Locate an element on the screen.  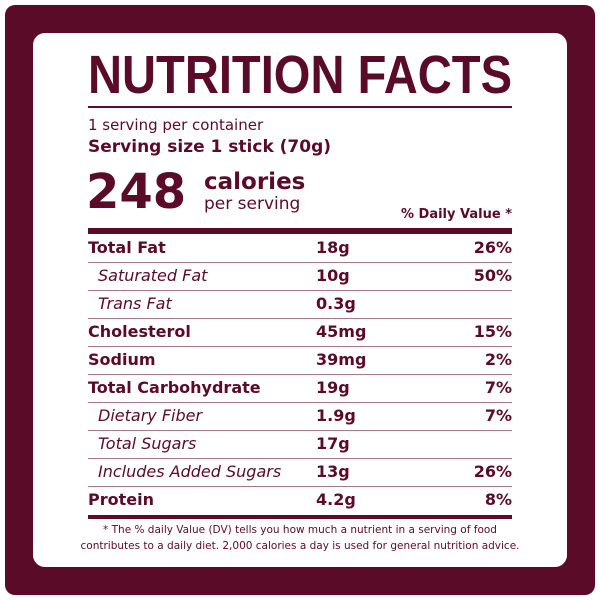
nutrient-name: Sodium is located at coordinates (122, 359).